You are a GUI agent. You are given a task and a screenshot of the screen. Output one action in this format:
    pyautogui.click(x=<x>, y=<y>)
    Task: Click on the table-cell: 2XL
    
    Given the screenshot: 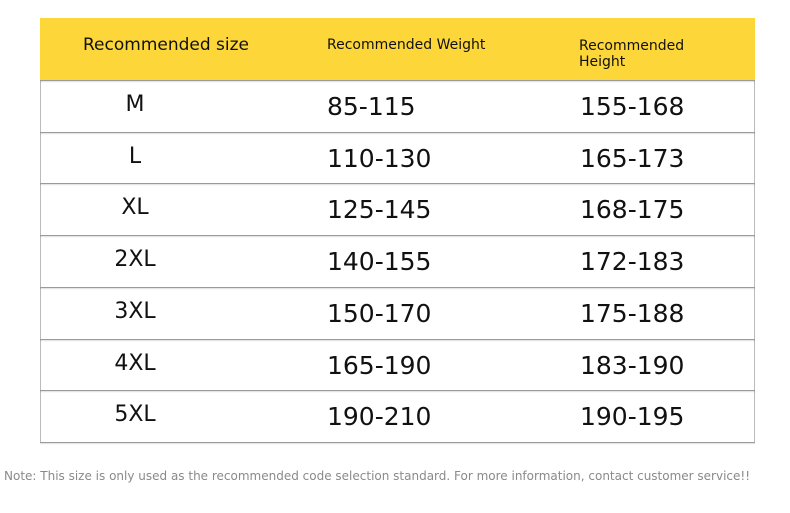 What is the action you would take?
    pyautogui.click(x=135, y=260)
    